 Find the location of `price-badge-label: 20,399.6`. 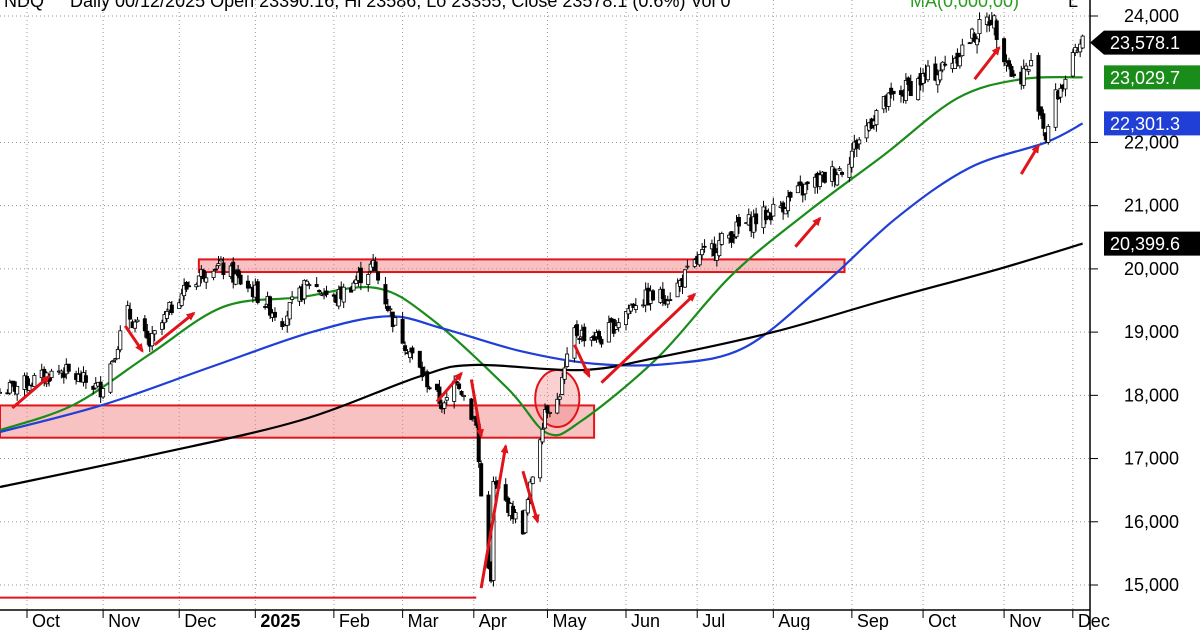

price-badge-label: 20,399.6 is located at coordinates (1145, 244).